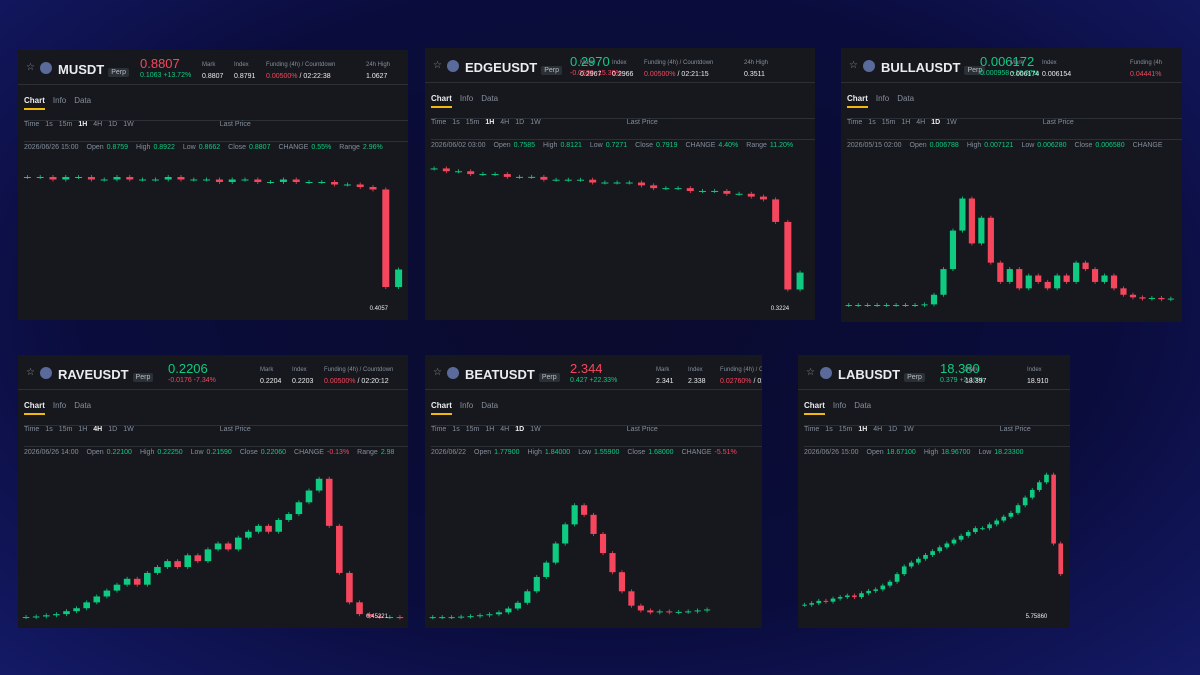 This screenshot has width=1200, height=675. What do you see at coordinates (623, 122) in the screenshot?
I see `toolbar: Time 1s 15m 1H 4H 1D 1W Last Price` at bounding box center [623, 122].